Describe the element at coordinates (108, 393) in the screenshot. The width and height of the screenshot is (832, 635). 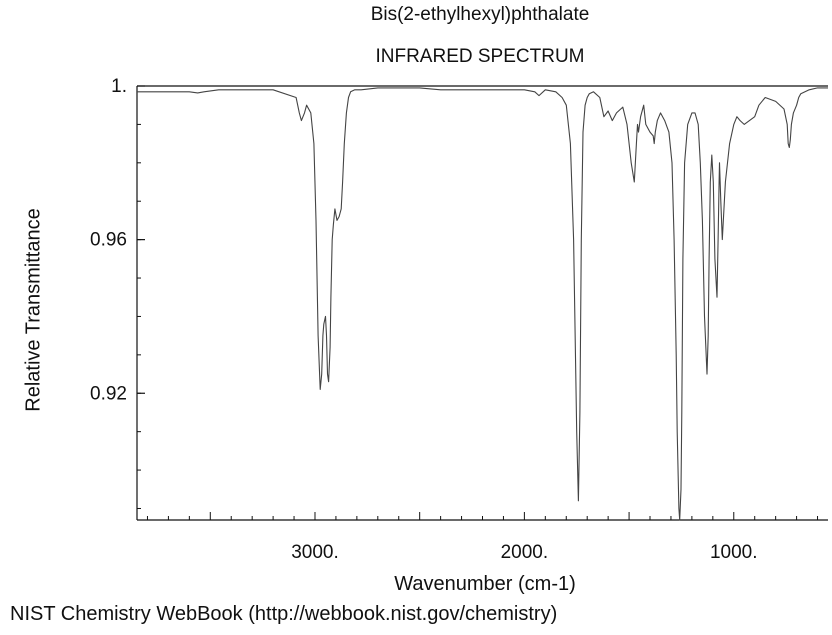
I see `y-tick-label: 0.92` at that location.